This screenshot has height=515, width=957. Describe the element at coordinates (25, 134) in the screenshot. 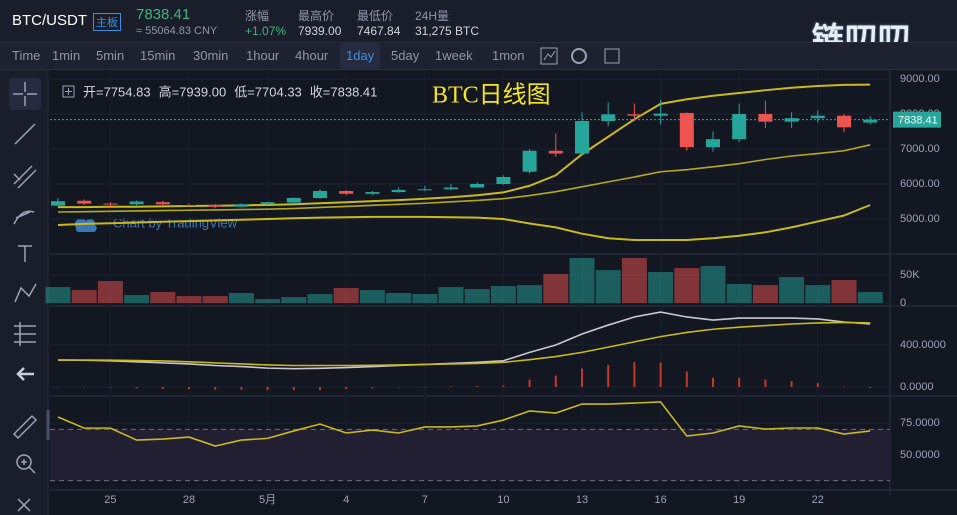

I see `tool-line` at that location.